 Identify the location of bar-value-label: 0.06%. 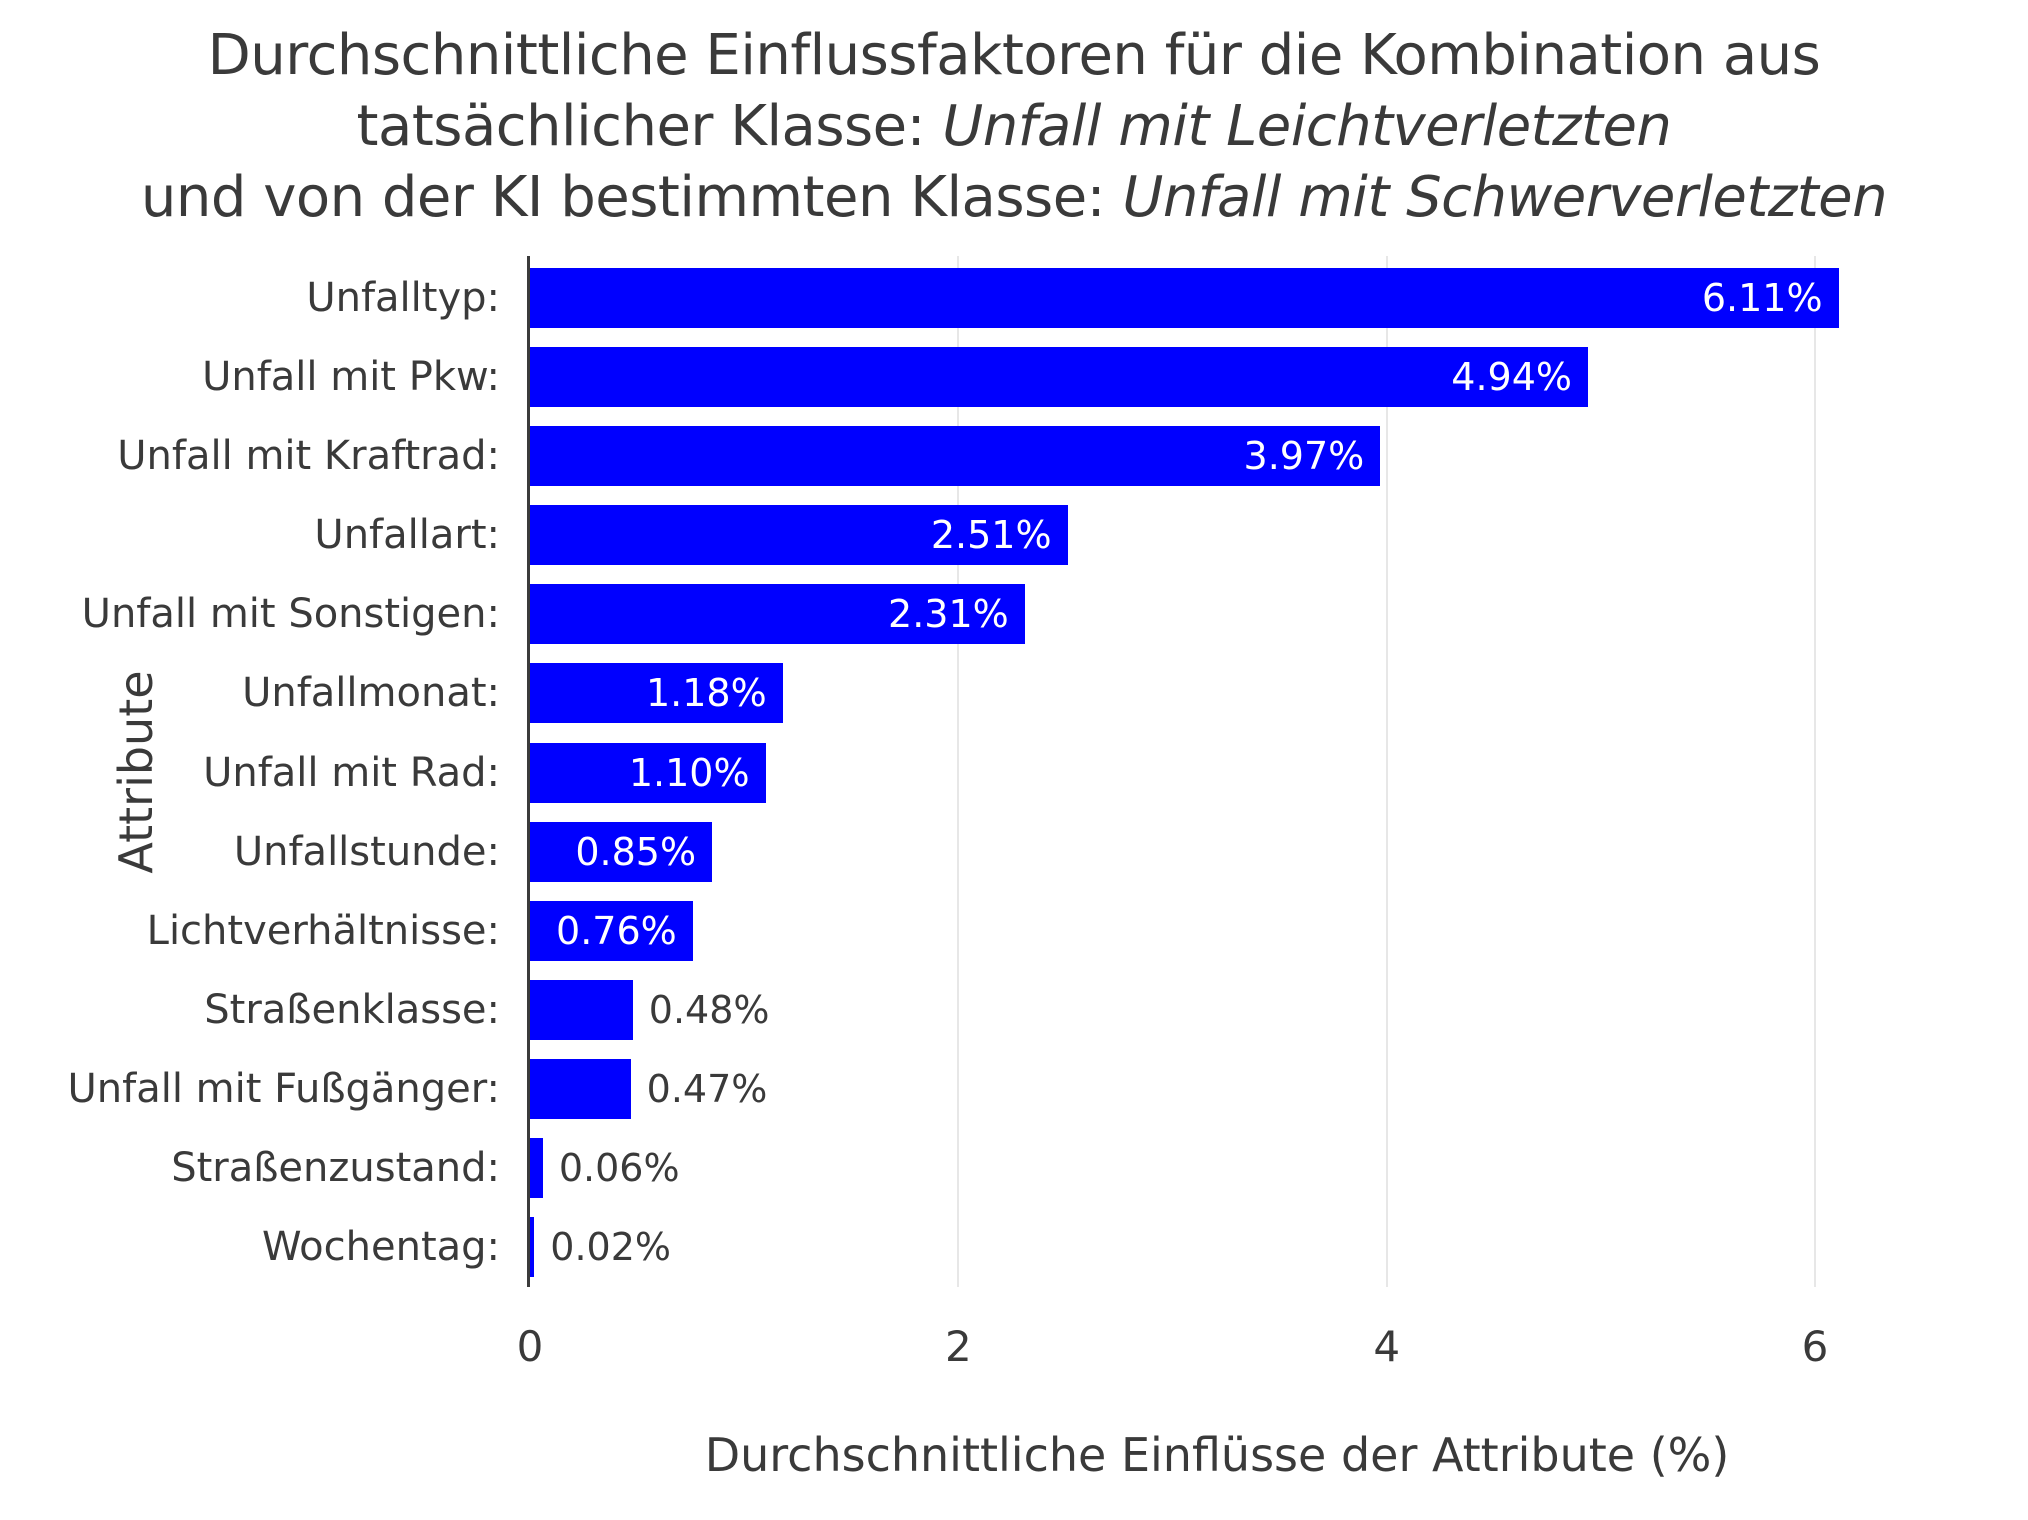
(619, 1168).